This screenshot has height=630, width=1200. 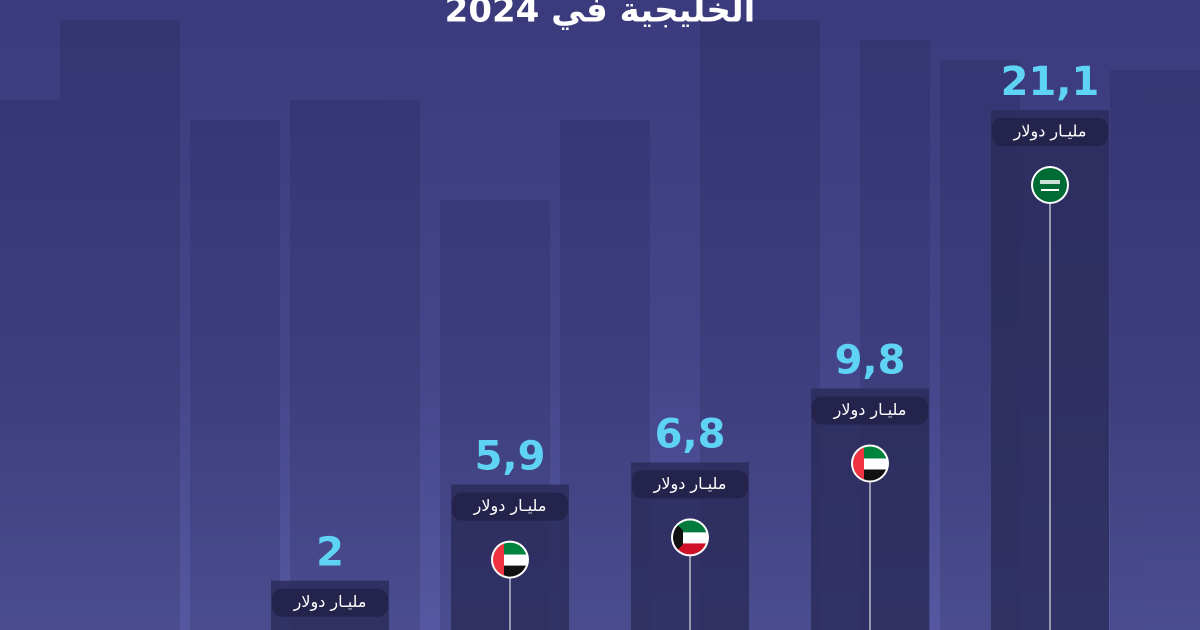 I want to click on value-label: 2, so click(x=330, y=553).